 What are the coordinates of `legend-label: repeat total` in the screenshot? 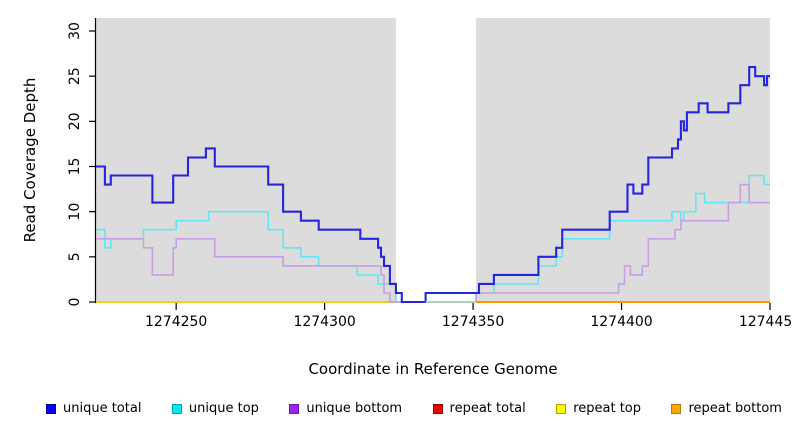 It's located at (487, 408).